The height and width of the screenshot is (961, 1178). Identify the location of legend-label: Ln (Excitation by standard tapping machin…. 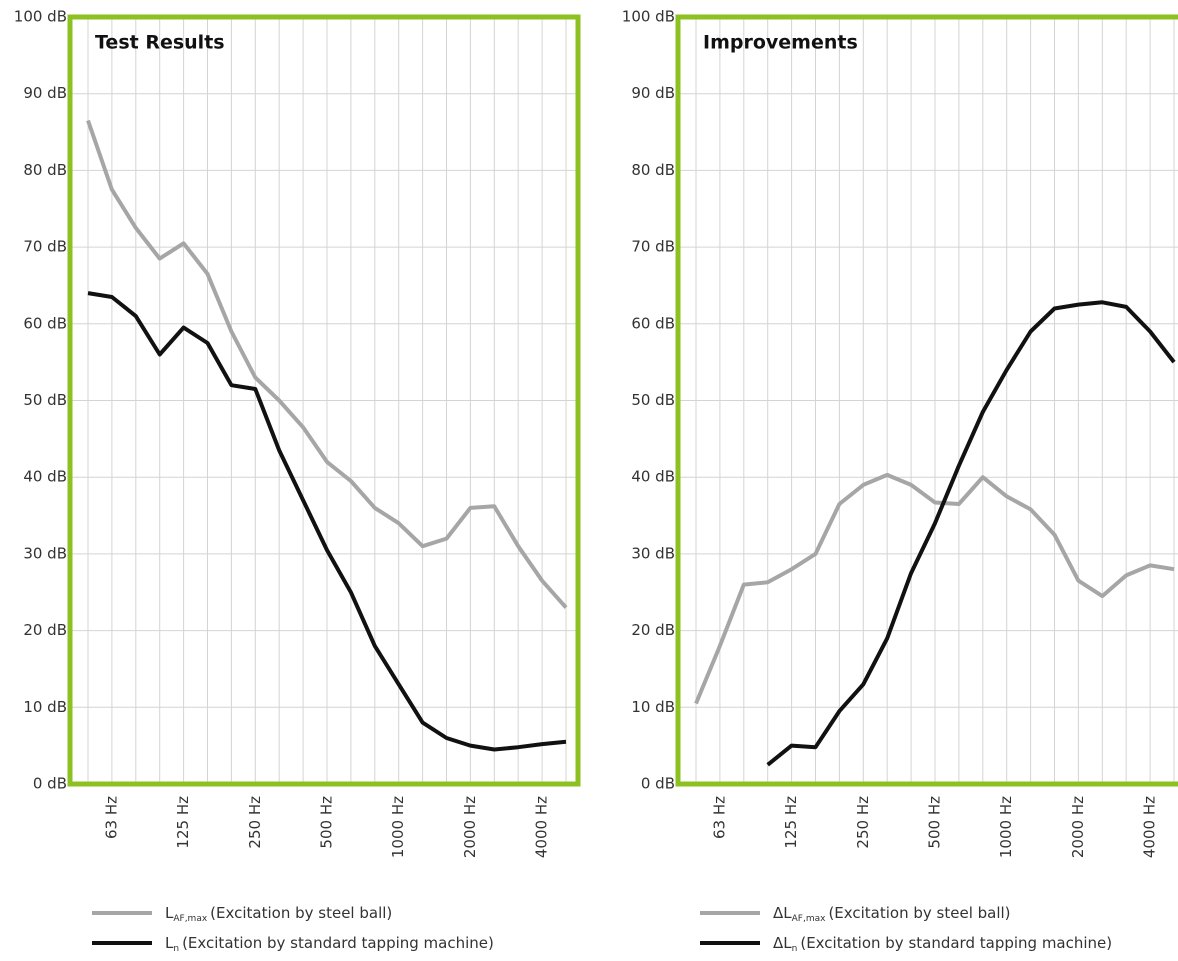
(329, 944).